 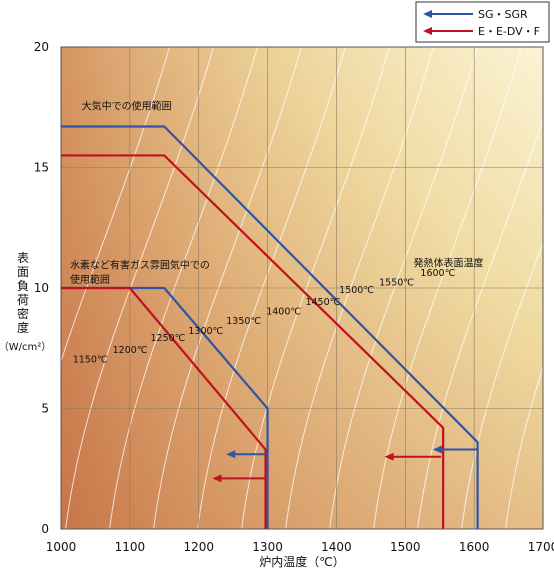 I want to click on legend-label: E・E-DV・F, so click(x=509, y=31).